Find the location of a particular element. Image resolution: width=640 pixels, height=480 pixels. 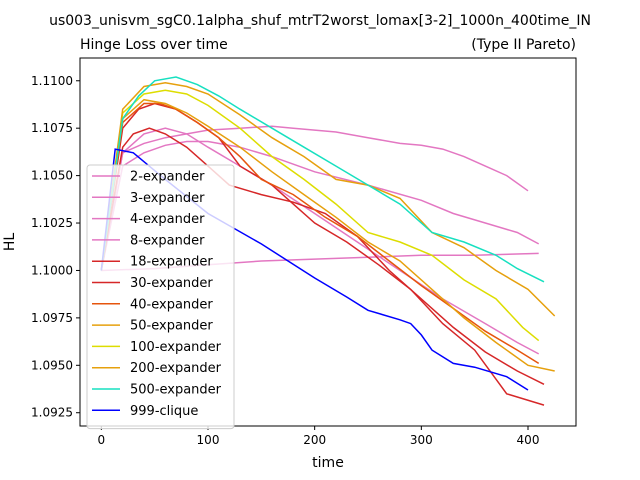

y-tick-label: 1.0925 is located at coordinates (52, 413).